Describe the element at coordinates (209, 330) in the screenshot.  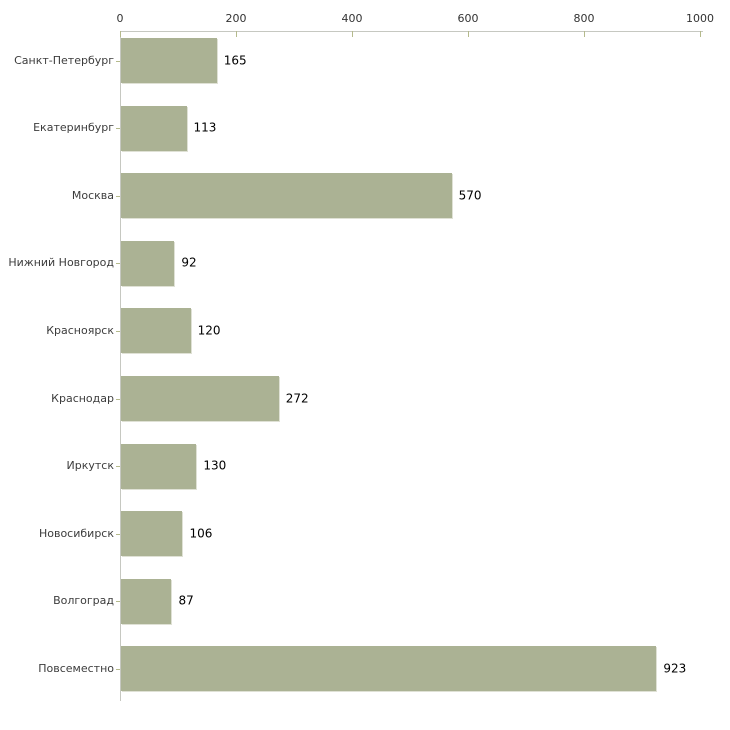
I see `value-label: 120` at that location.